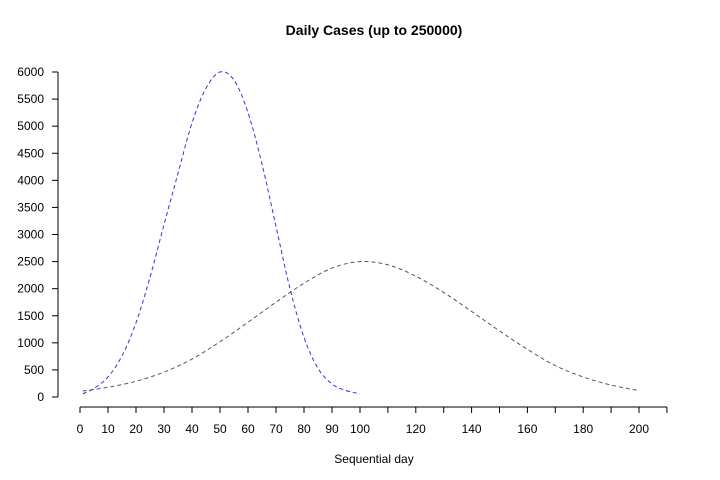  I want to click on x-axis-title: Sequential day, so click(373, 459).